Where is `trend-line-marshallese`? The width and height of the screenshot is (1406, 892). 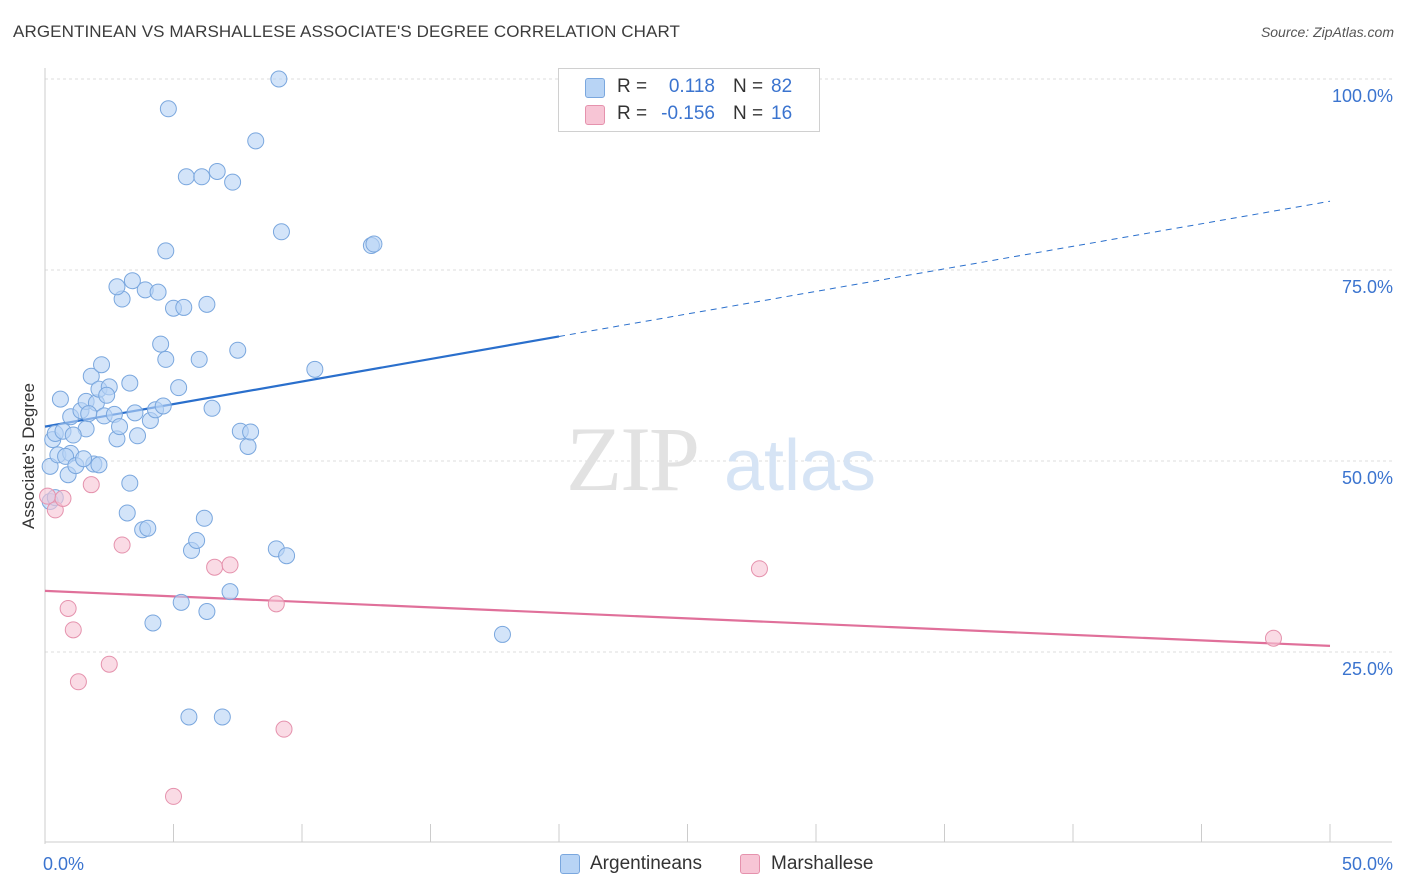 trend-line-marshallese is located at coordinates (687, 618).